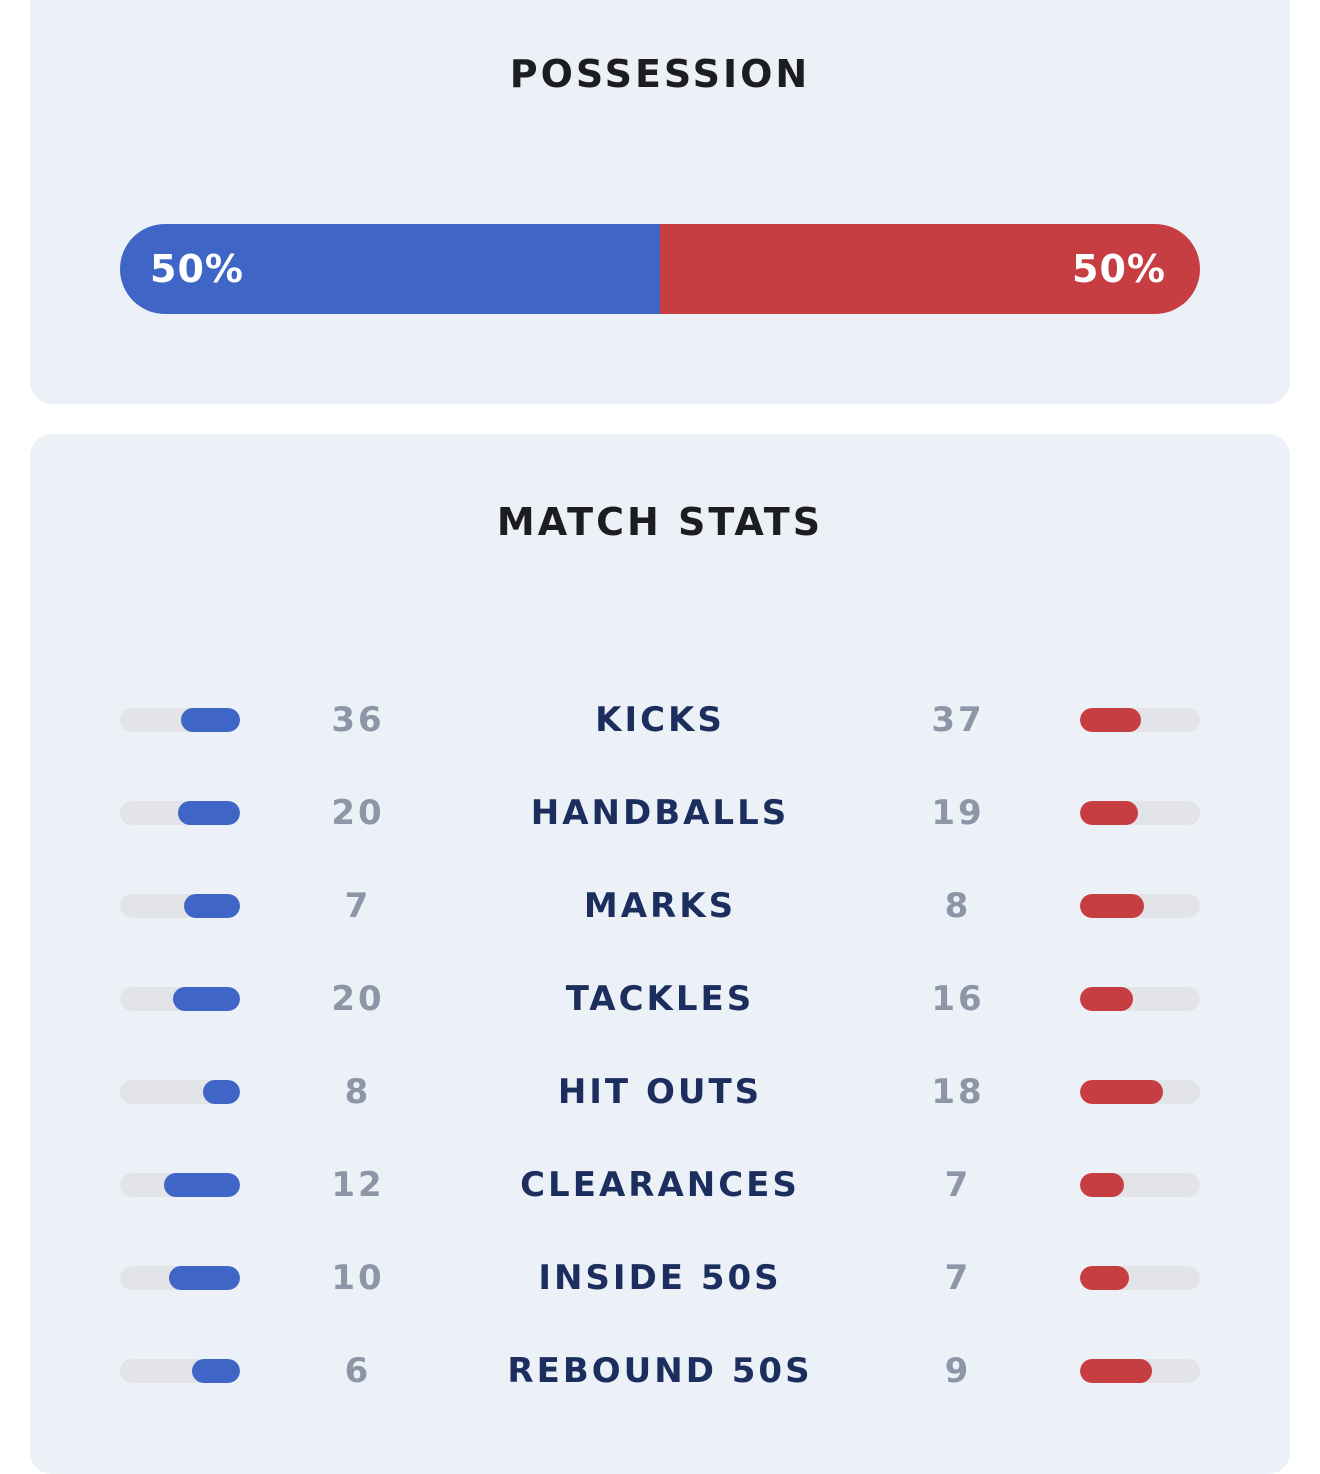  What do you see at coordinates (1119, 269) in the screenshot?
I see `possession-away-percent: 50%` at bounding box center [1119, 269].